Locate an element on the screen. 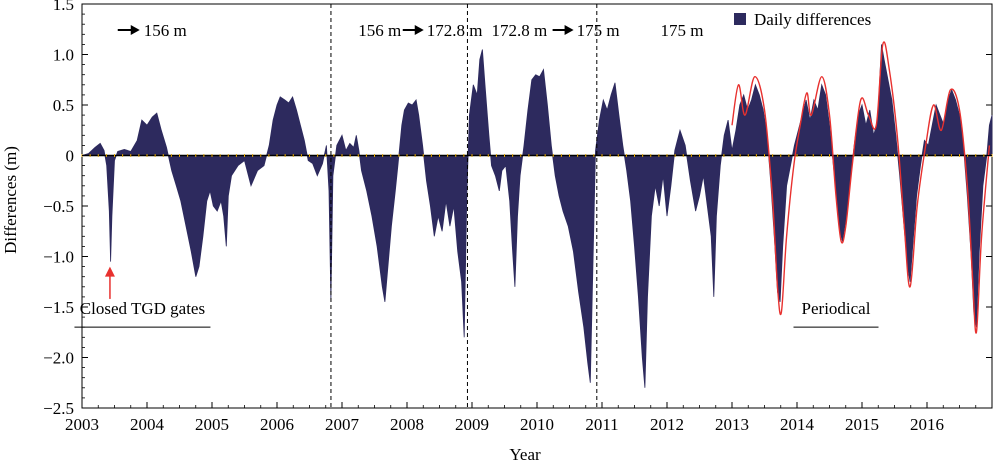 The width and height of the screenshot is (1000, 464). phase-label: 172.8 m is located at coordinates (520, 30).